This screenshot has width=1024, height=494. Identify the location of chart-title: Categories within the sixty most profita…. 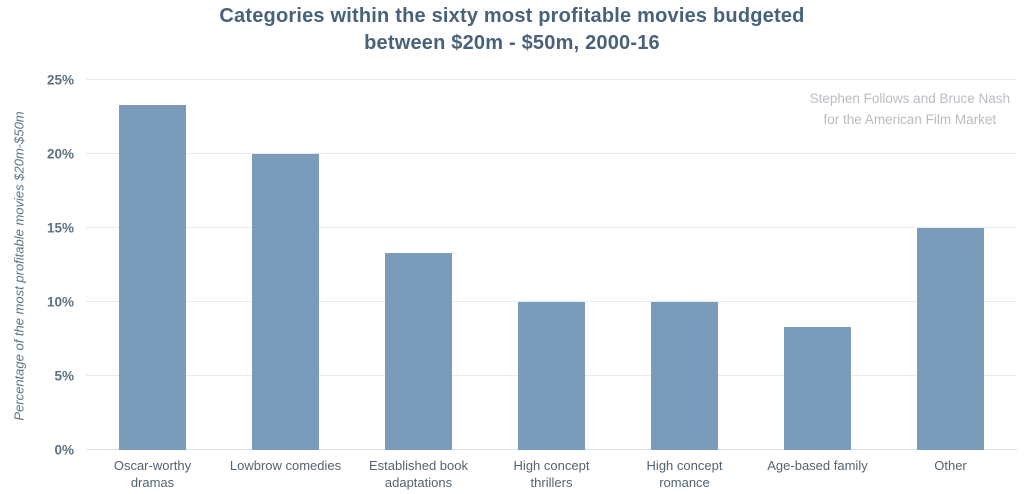
(512, 30).